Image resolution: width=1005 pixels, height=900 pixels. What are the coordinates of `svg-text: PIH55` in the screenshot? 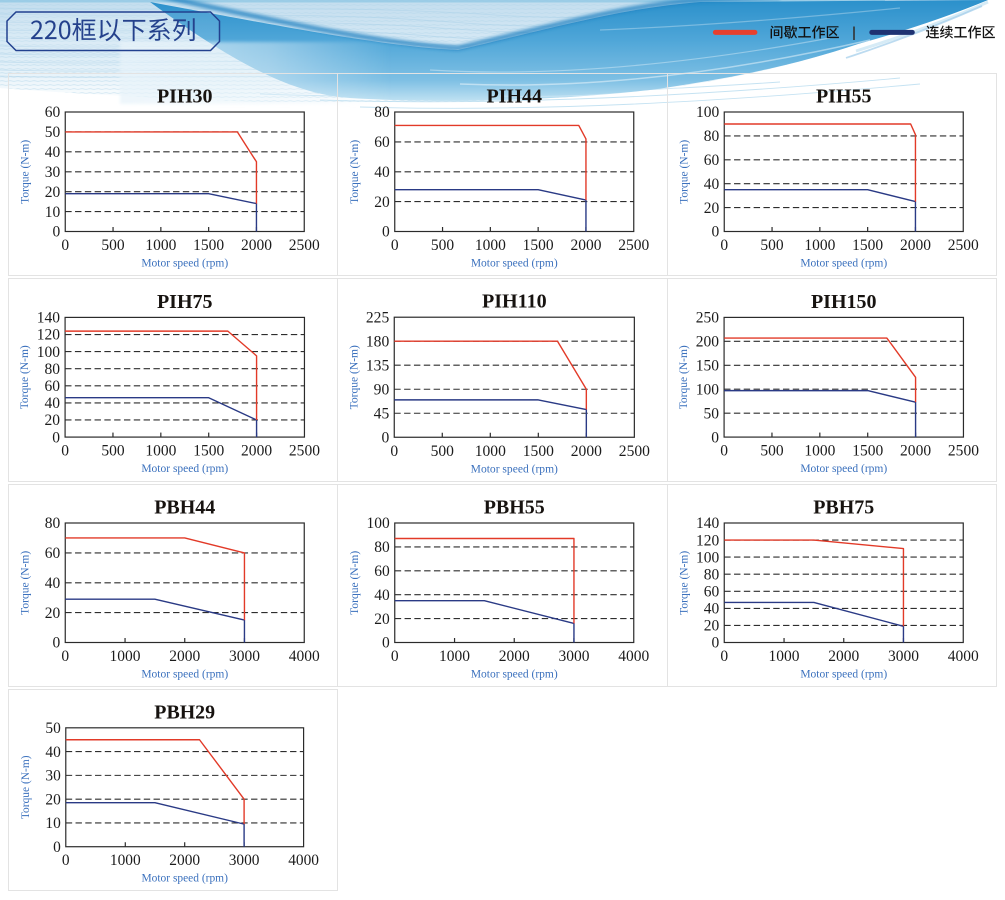 It's located at (843, 96).